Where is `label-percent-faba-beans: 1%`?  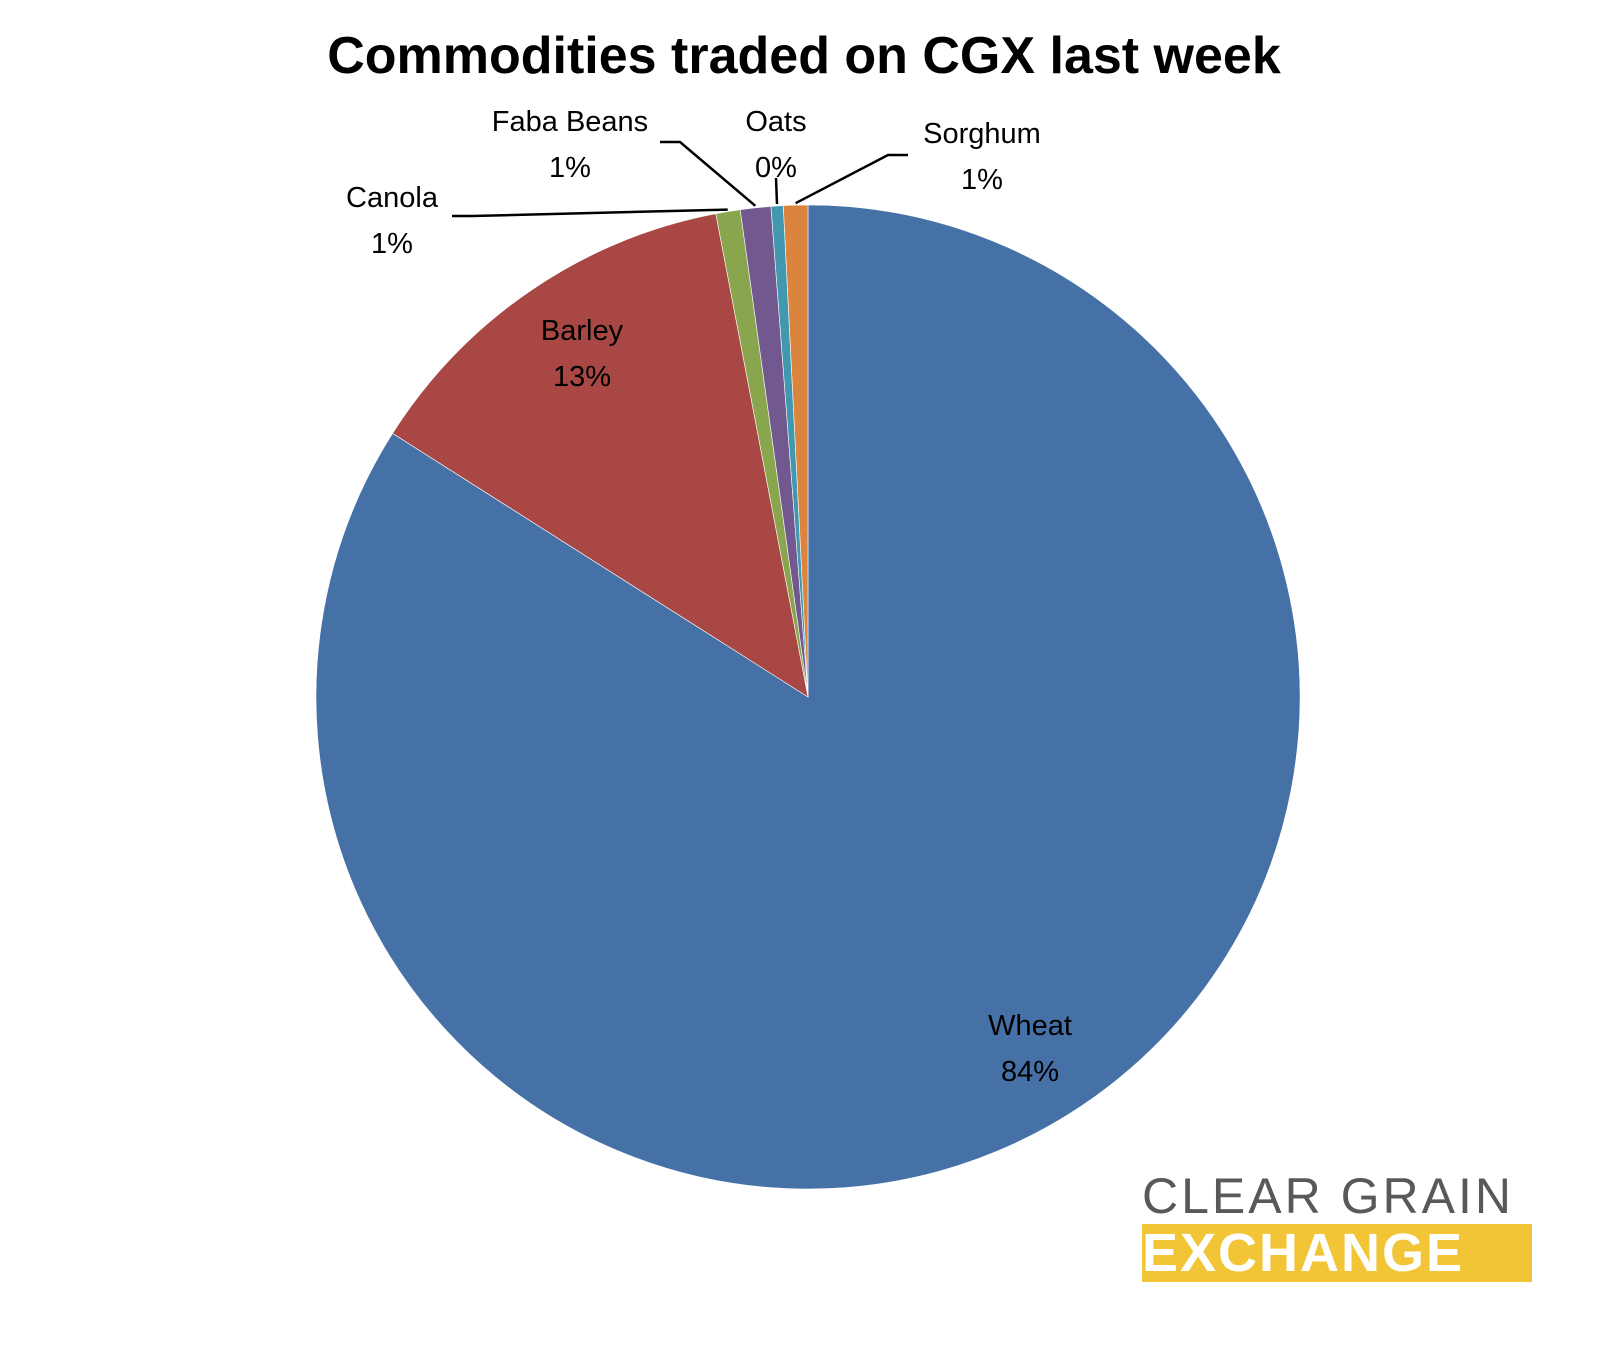
label-percent-faba-beans: 1% is located at coordinates (570, 168).